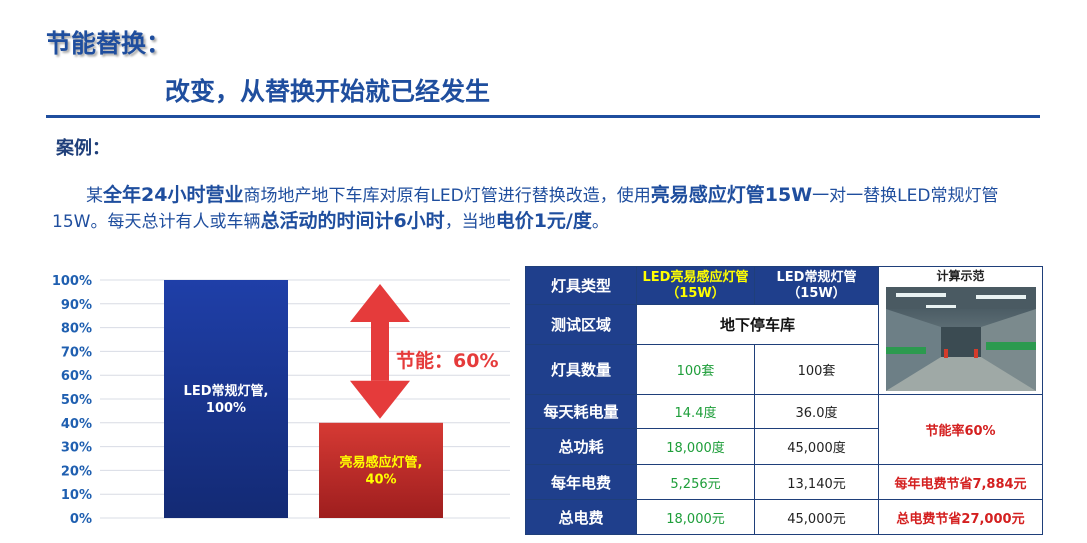 This screenshot has height=543, width=1087. I want to click on garage-illustration, so click(960, 339).